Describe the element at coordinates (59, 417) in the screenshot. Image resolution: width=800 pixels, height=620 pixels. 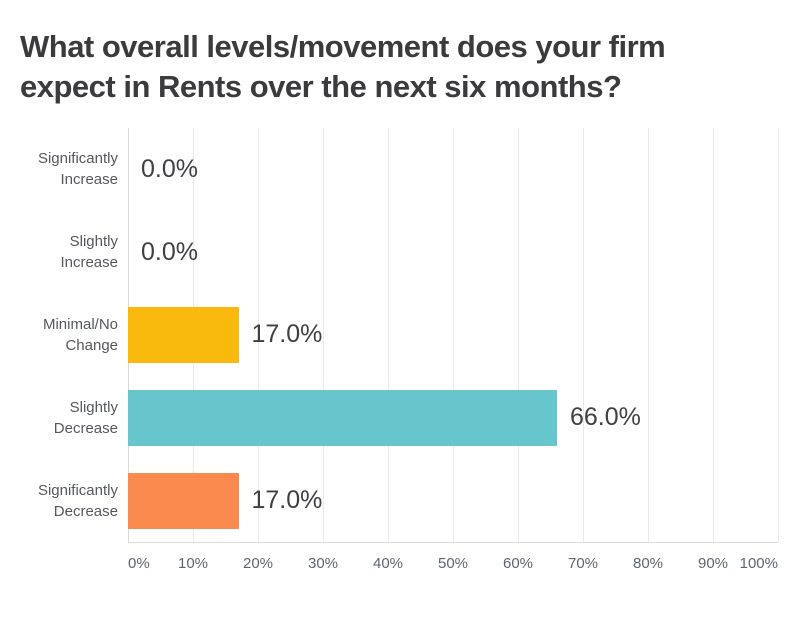
I see `category-label-slightly-decrease: Slightly Decrease` at that location.